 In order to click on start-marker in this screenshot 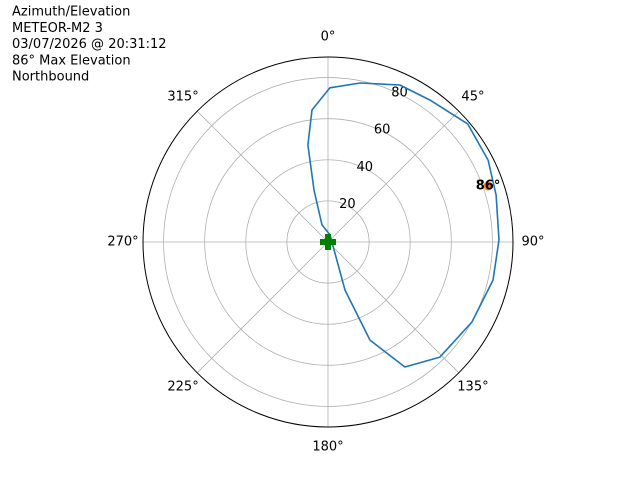, I will do `click(328, 242)`.